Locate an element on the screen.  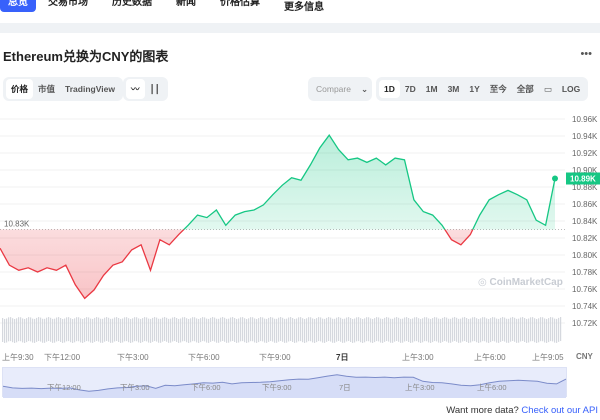
tab-tradingview: TradingView is located at coordinates (90, 89).